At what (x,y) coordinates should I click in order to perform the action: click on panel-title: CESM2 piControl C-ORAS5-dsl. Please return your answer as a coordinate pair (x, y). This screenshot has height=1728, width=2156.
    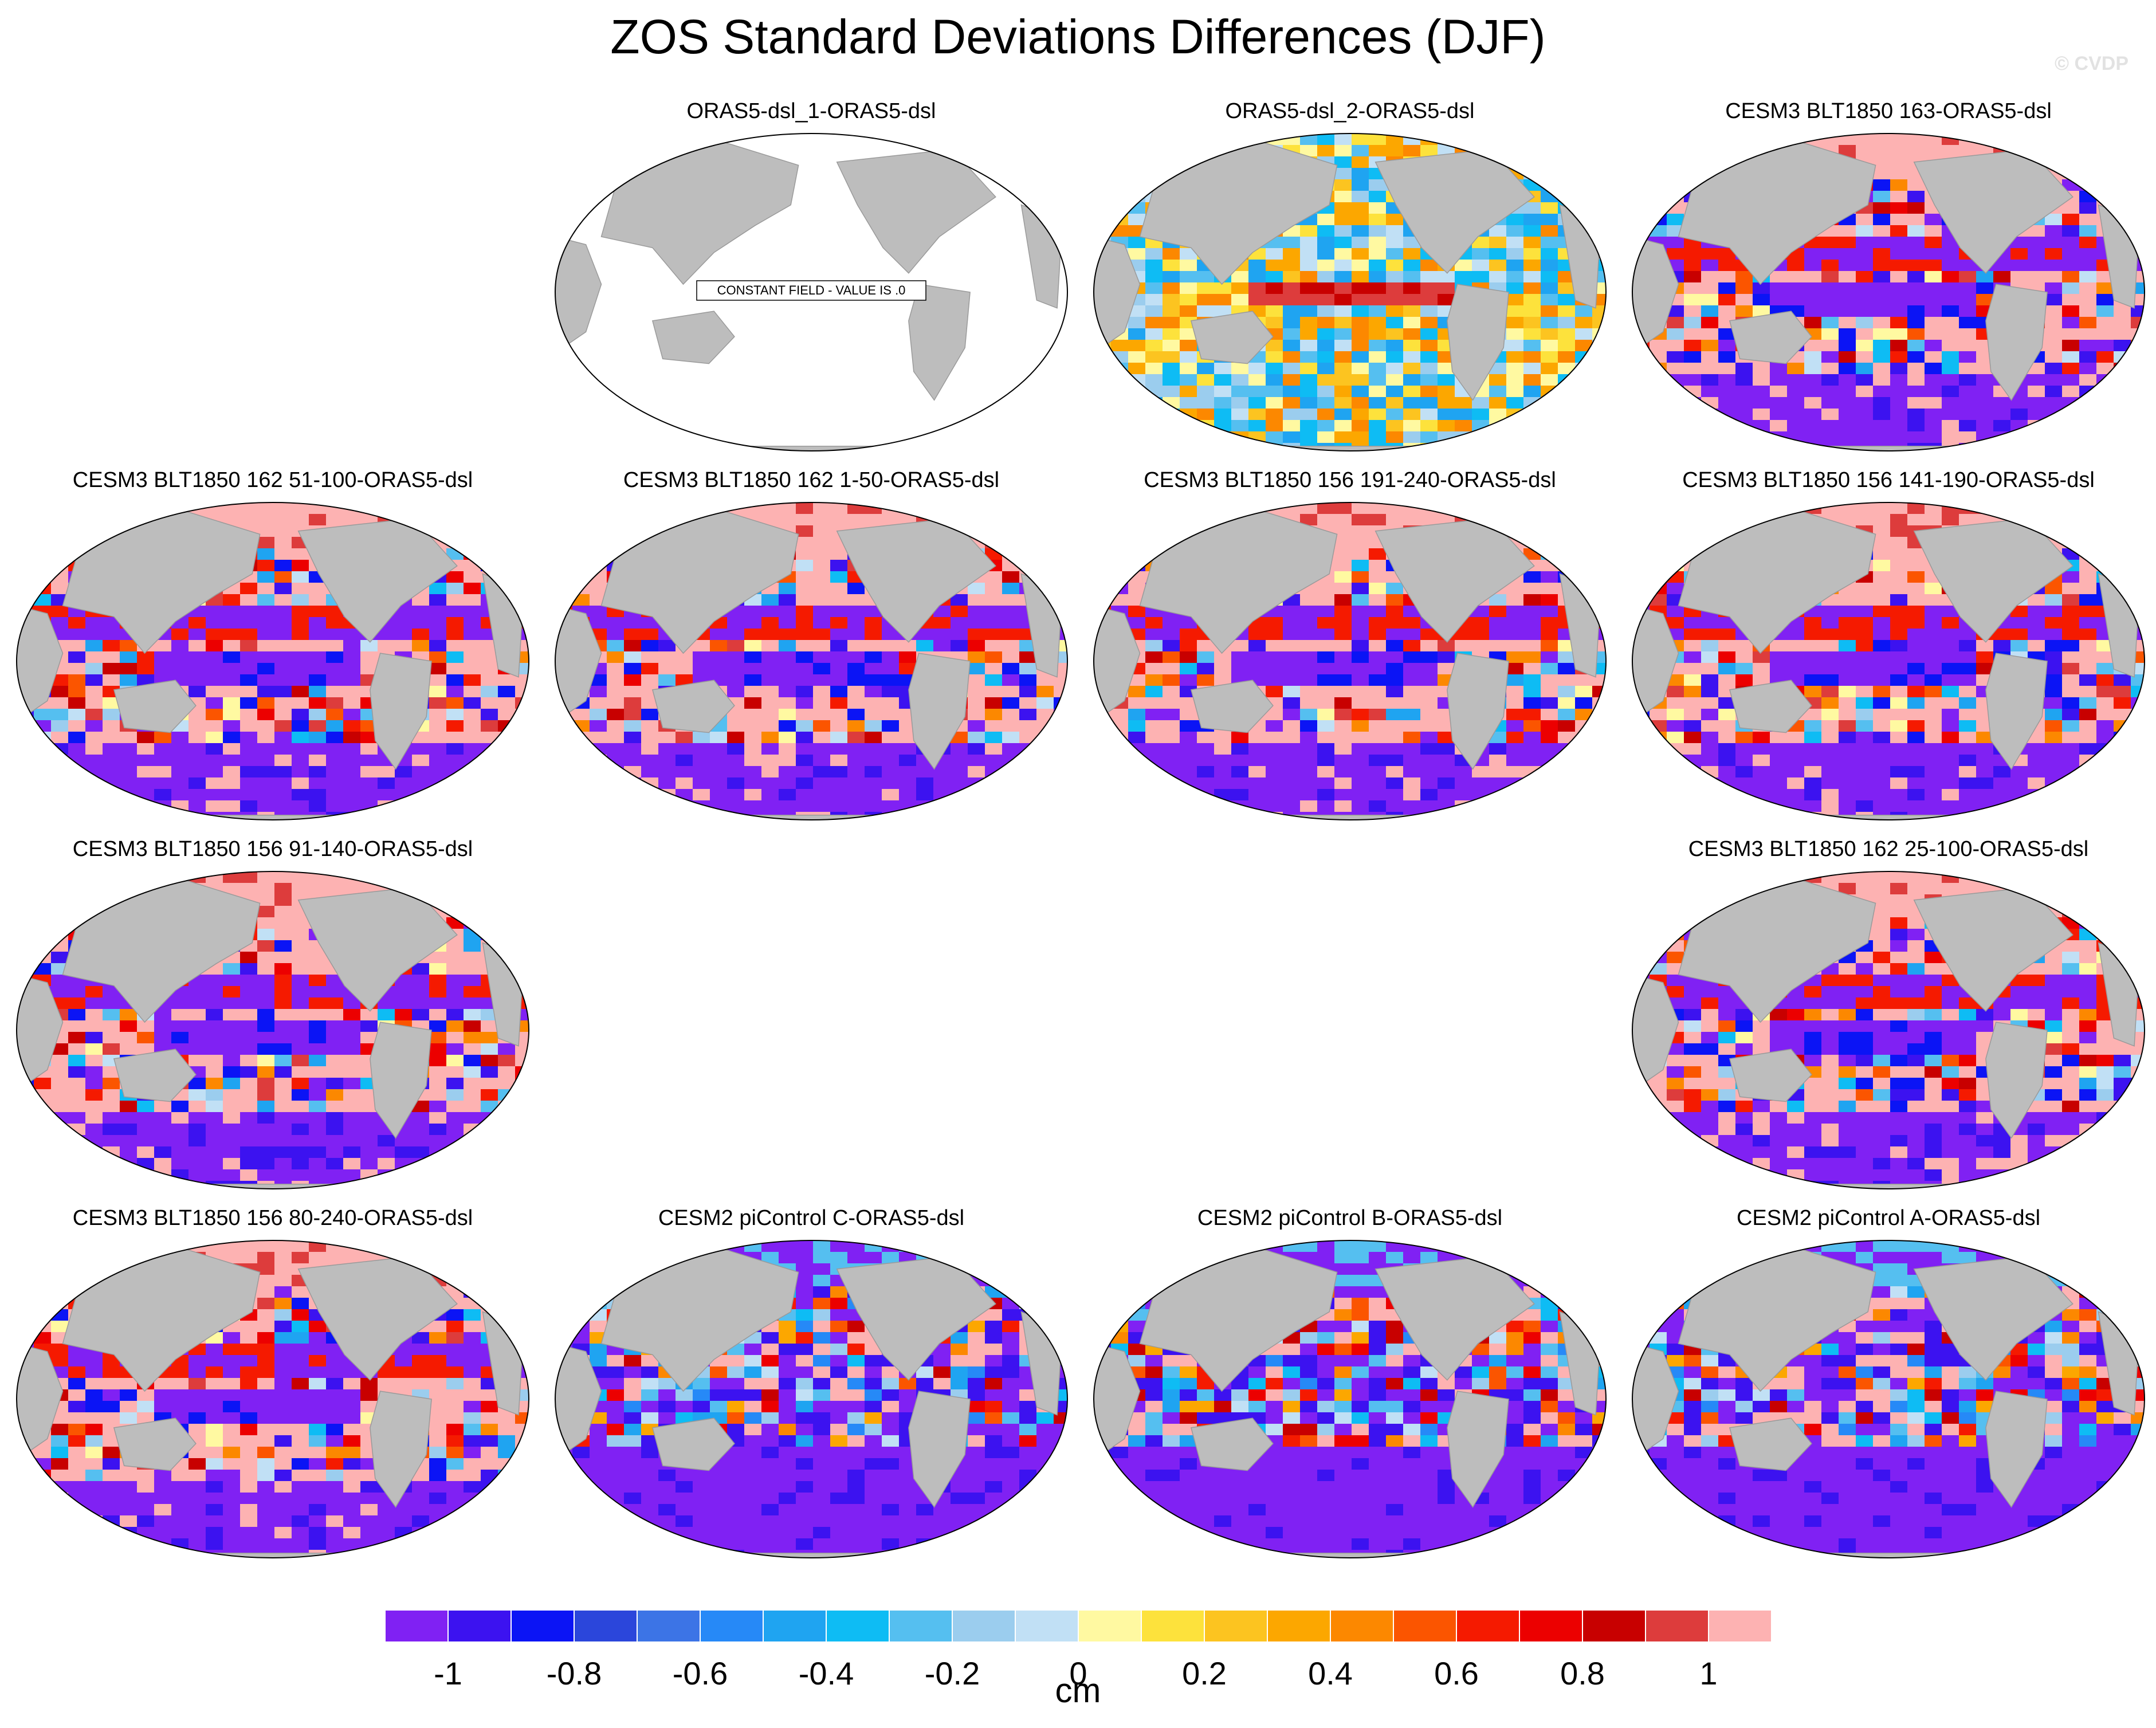
    Looking at the image, I should click on (811, 1218).